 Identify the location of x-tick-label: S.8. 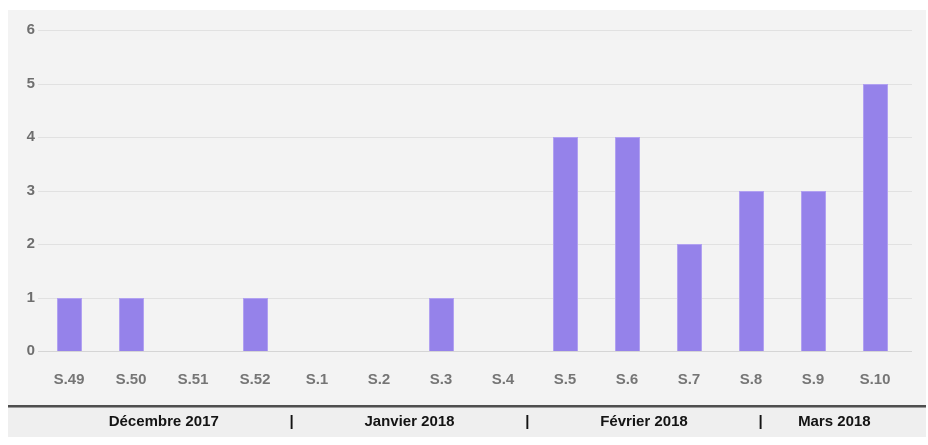
(751, 379).